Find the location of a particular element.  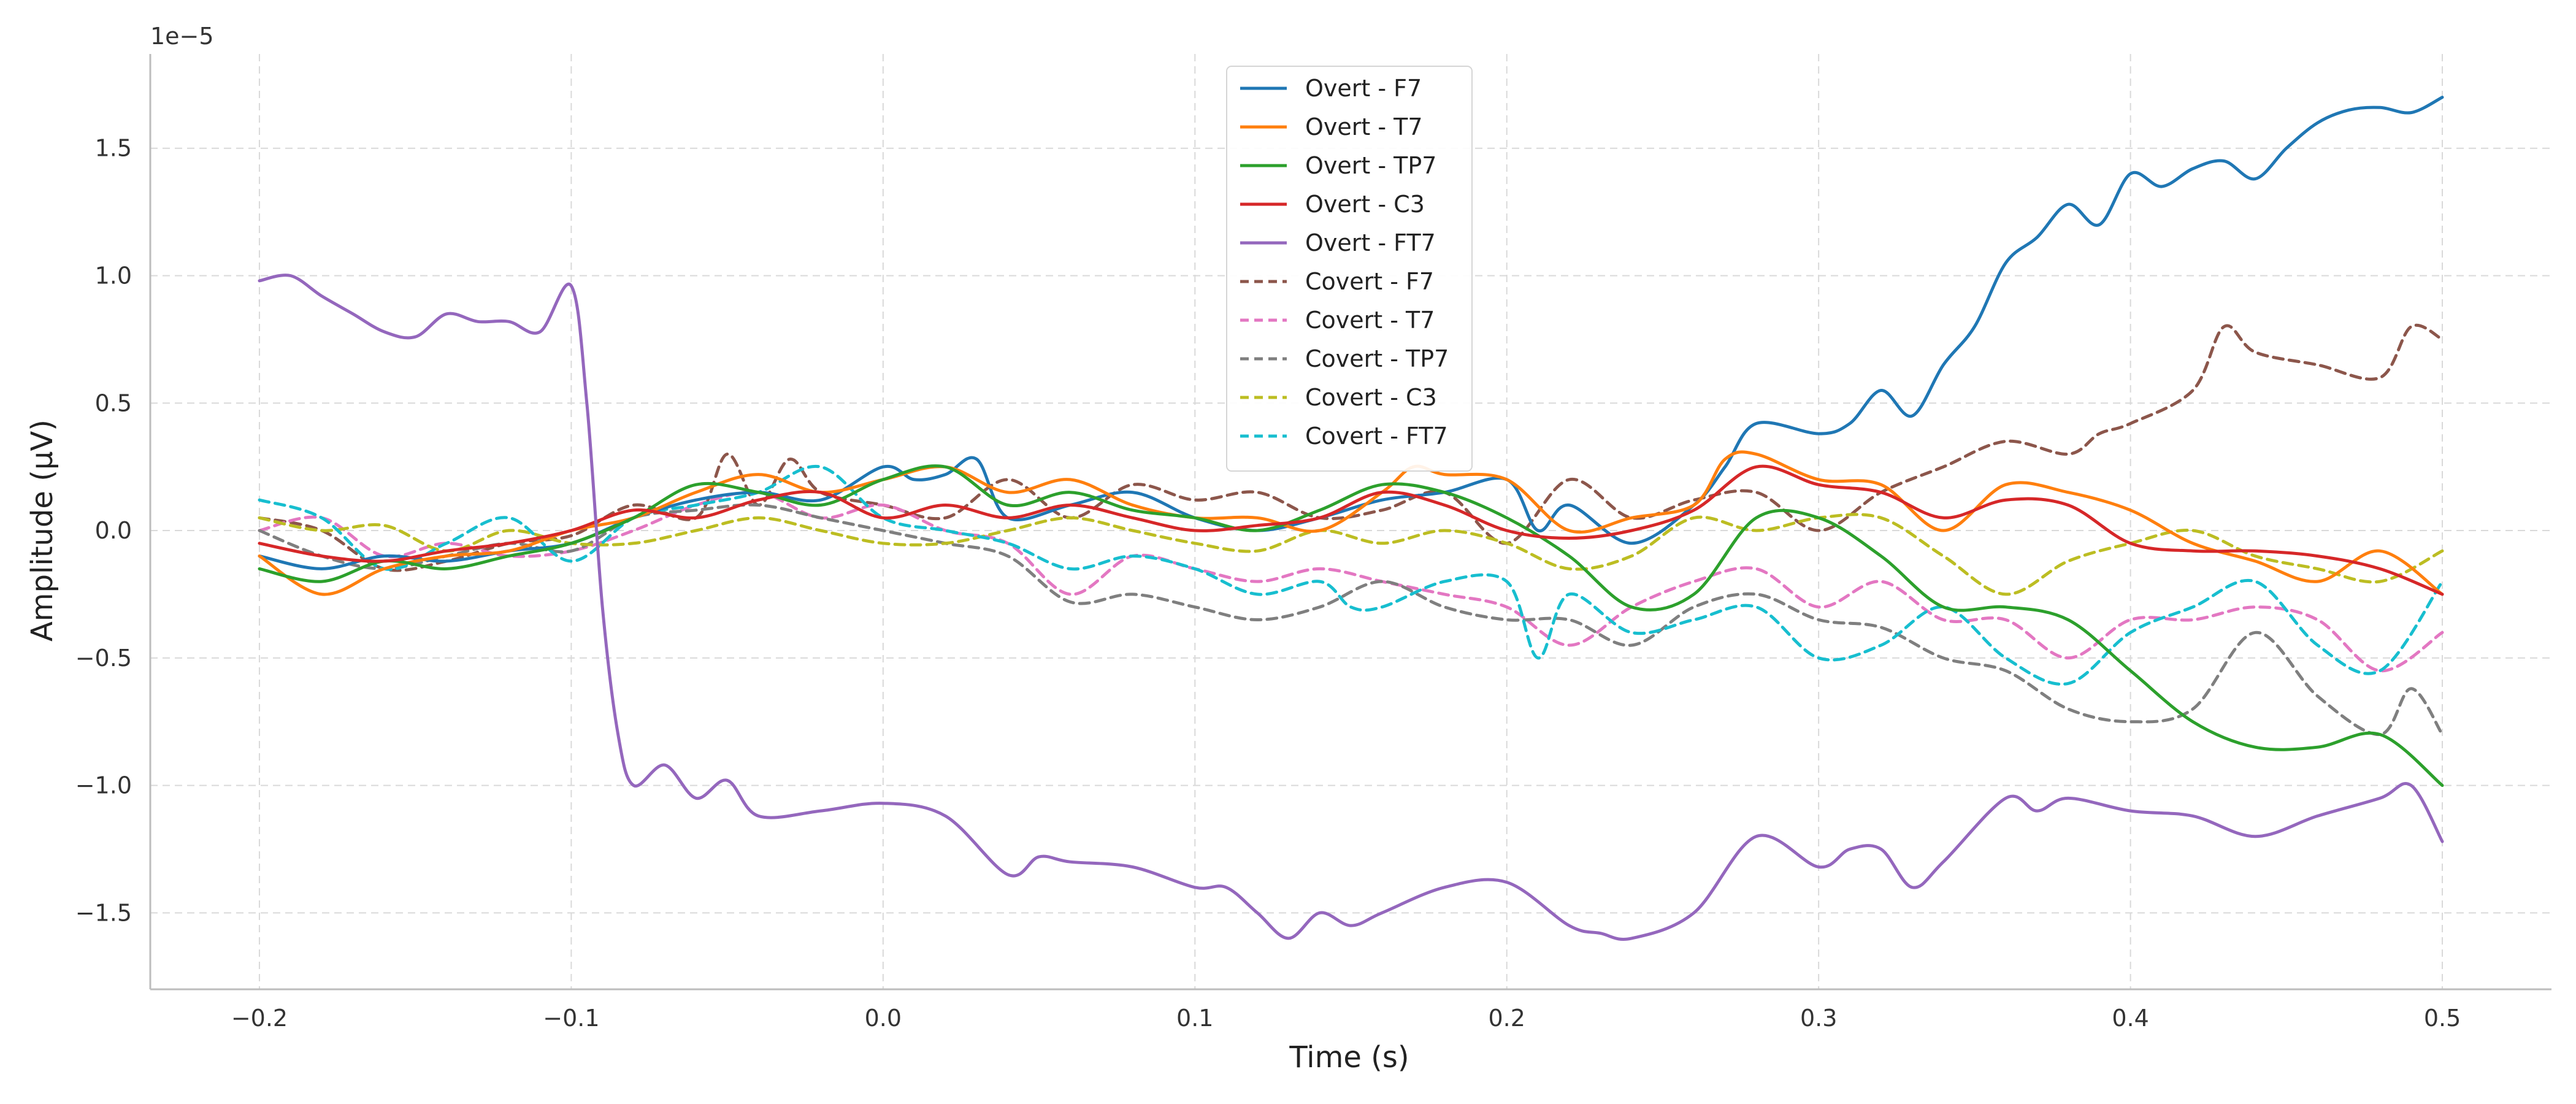

x-tick-label: 0.1 is located at coordinates (1194, 1018).